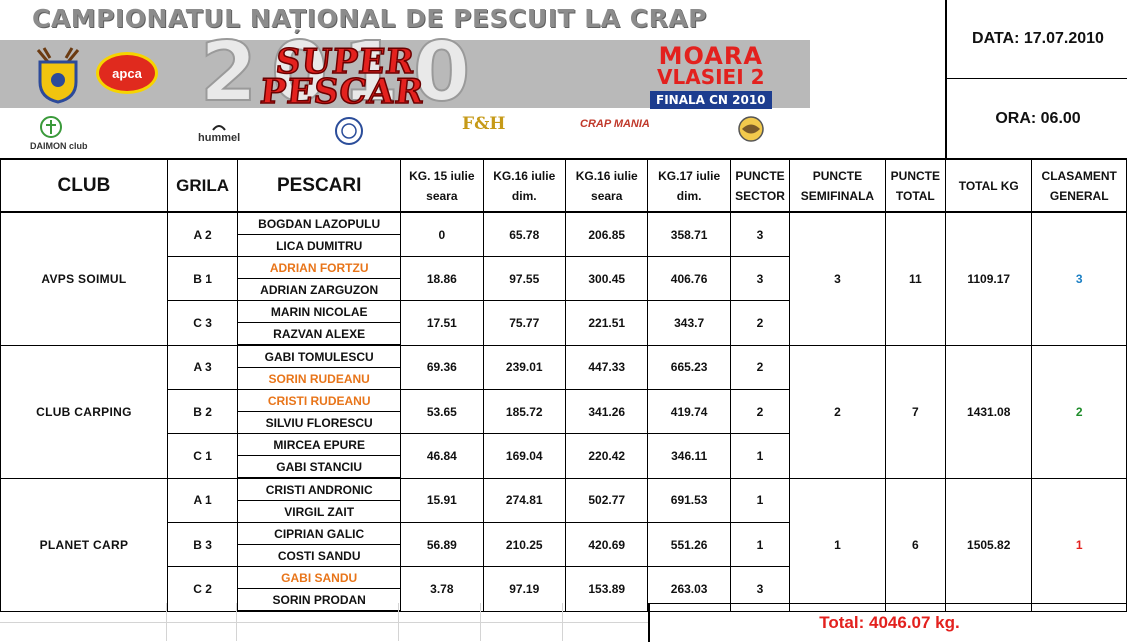 This screenshot has height=642, width=1127. I want to click on fisherman-name: ADRIAN FORTZU, so click(319, 267).